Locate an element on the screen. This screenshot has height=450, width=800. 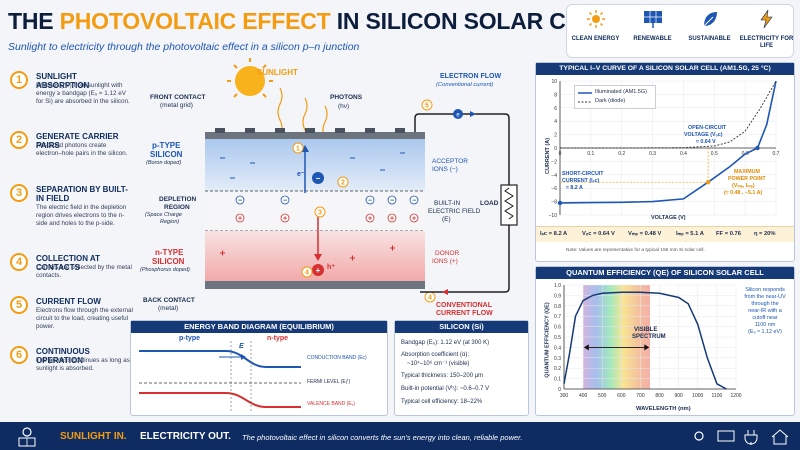
svg-text: e is located at coordinates (458, 116).